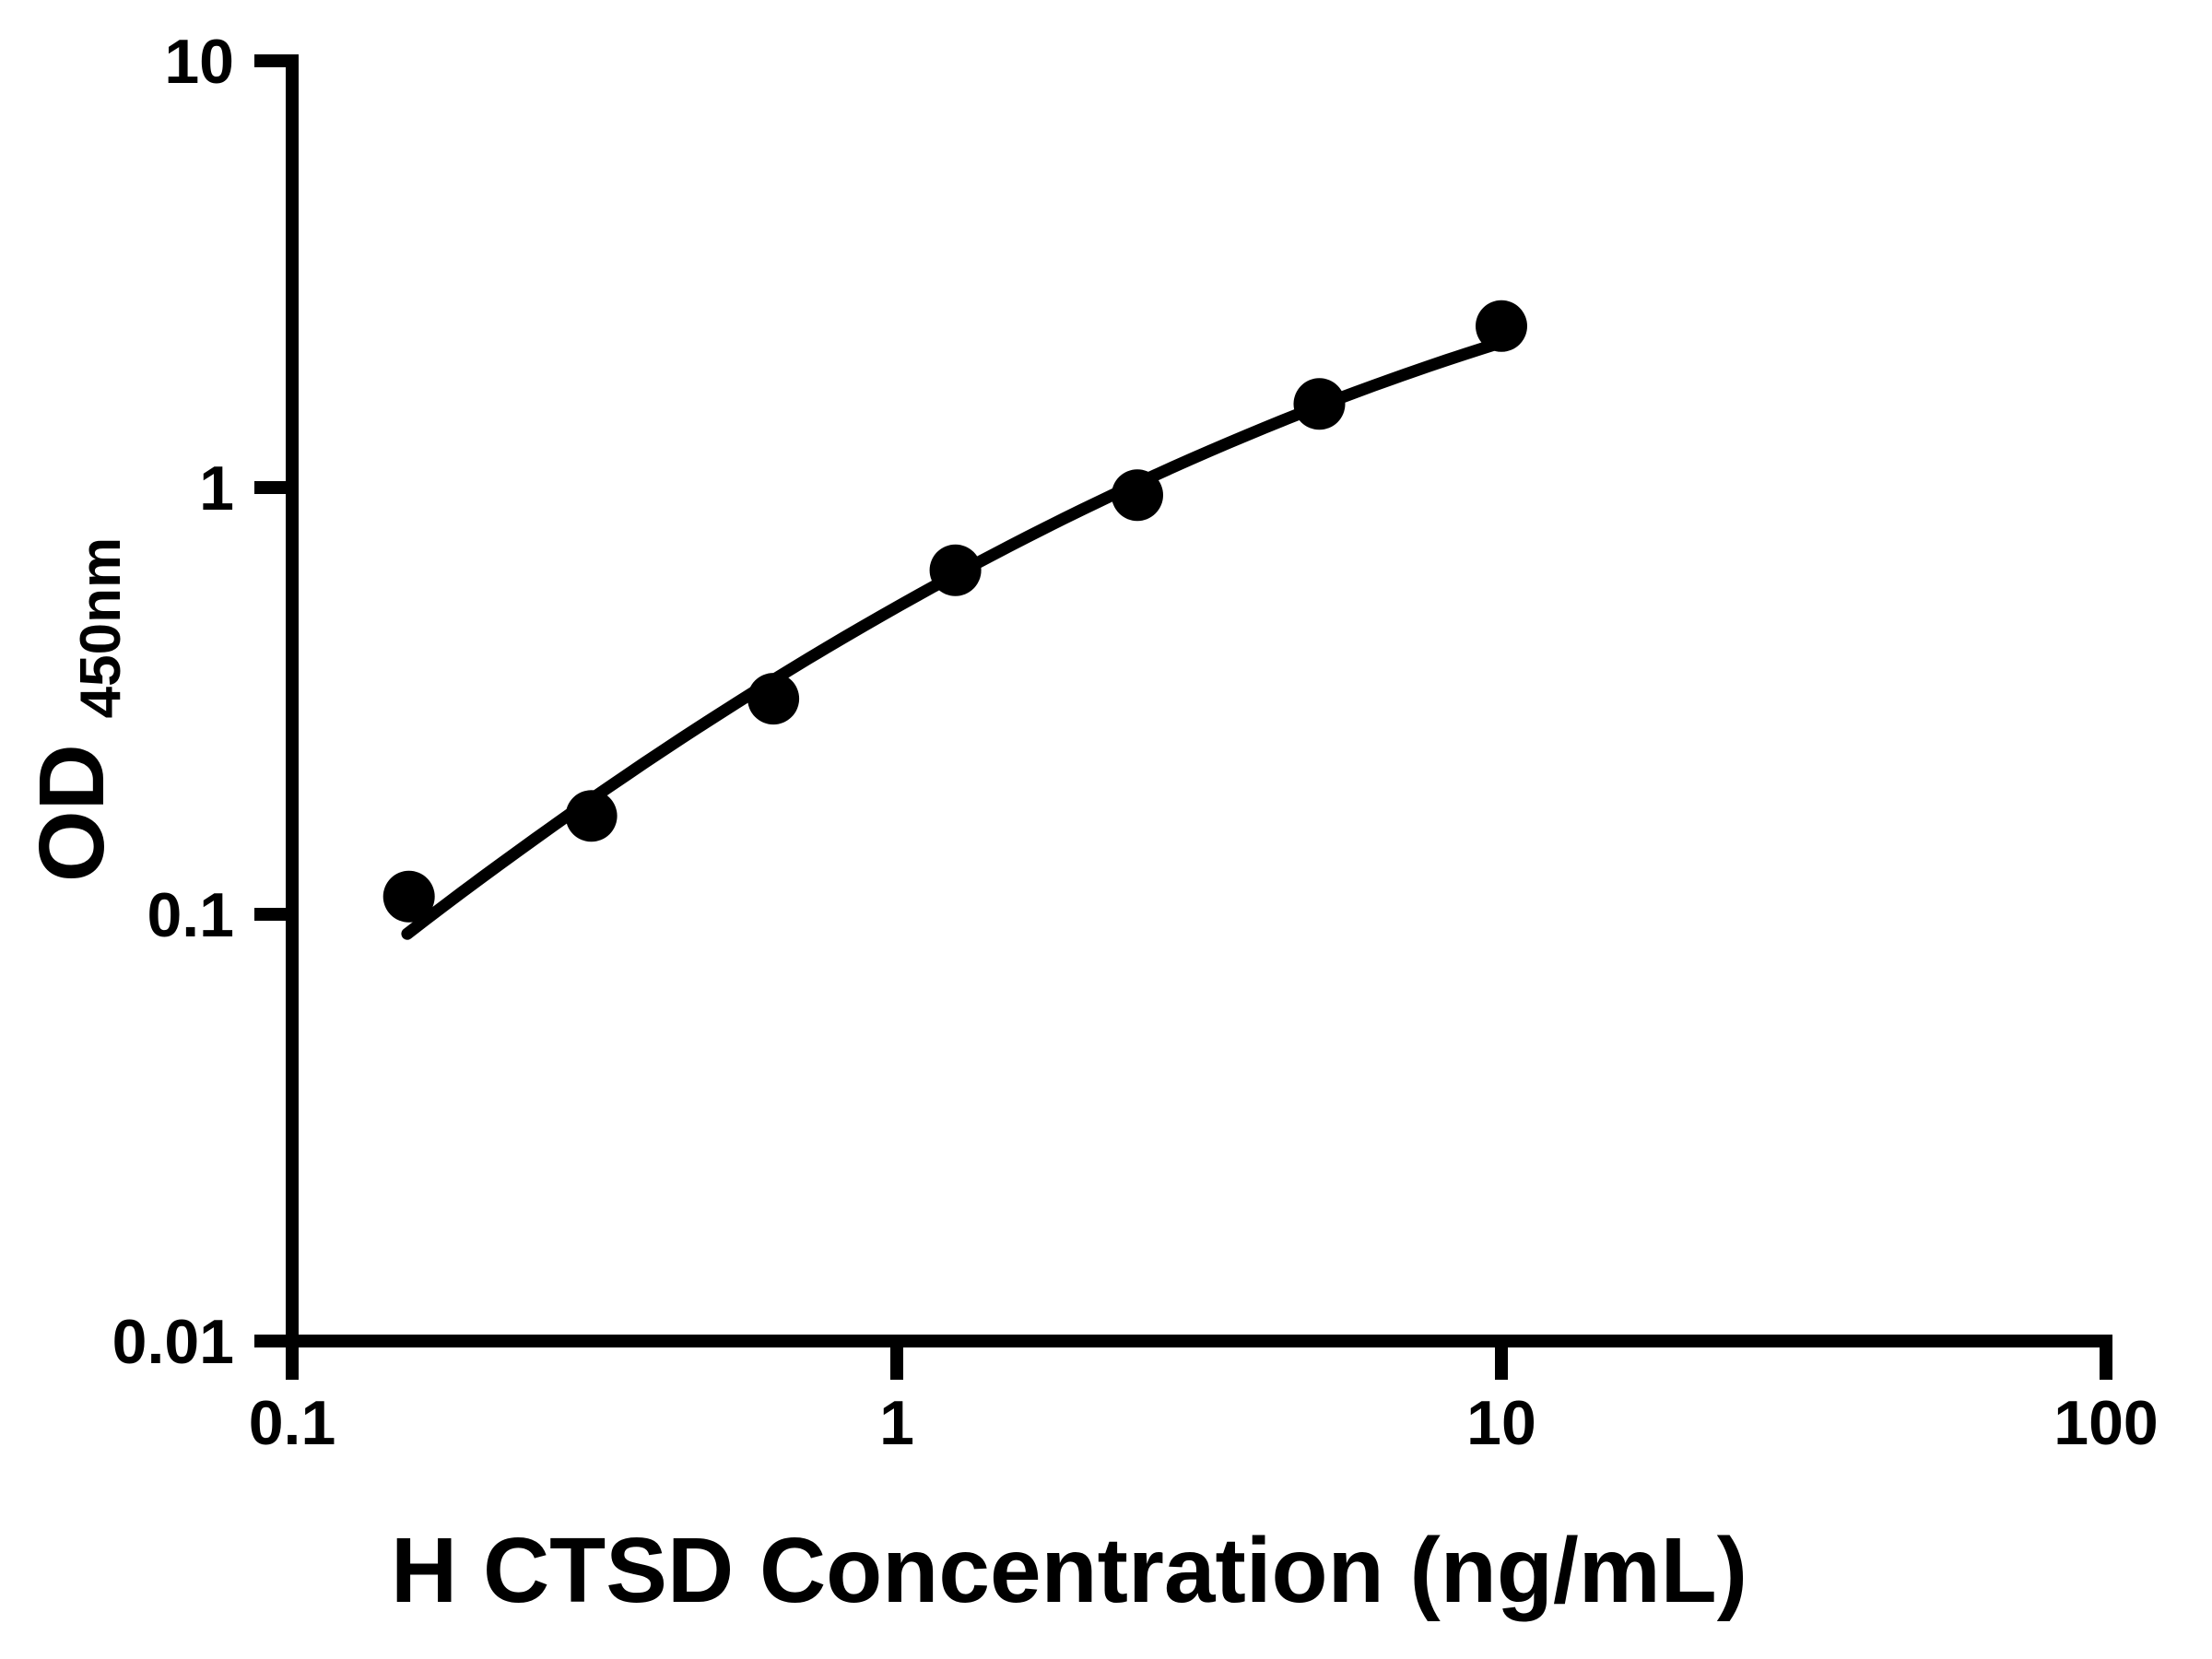 Image resolution: width=2212 pixels, height=1659 pixels. I want to click on y-tick-label: 0.1, so click(190, 915).